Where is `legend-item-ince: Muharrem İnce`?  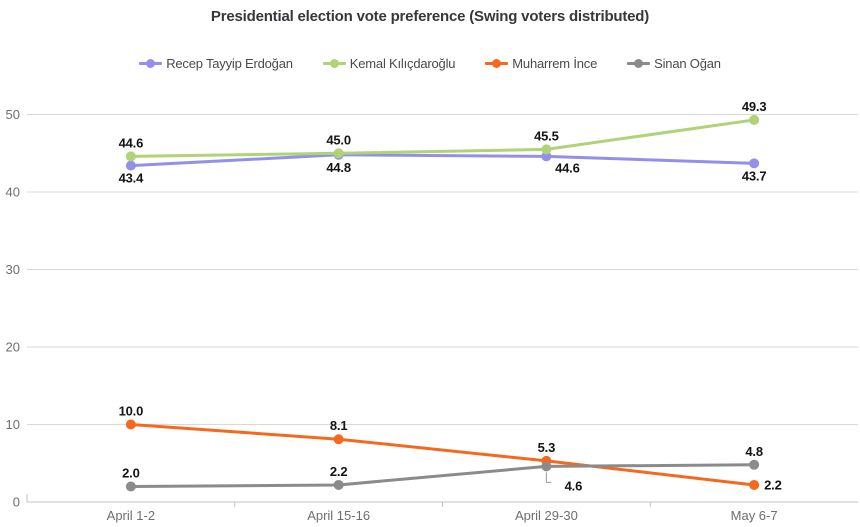
legend-item-ince: Muharrem İnce is located at coordinates (541, 63).